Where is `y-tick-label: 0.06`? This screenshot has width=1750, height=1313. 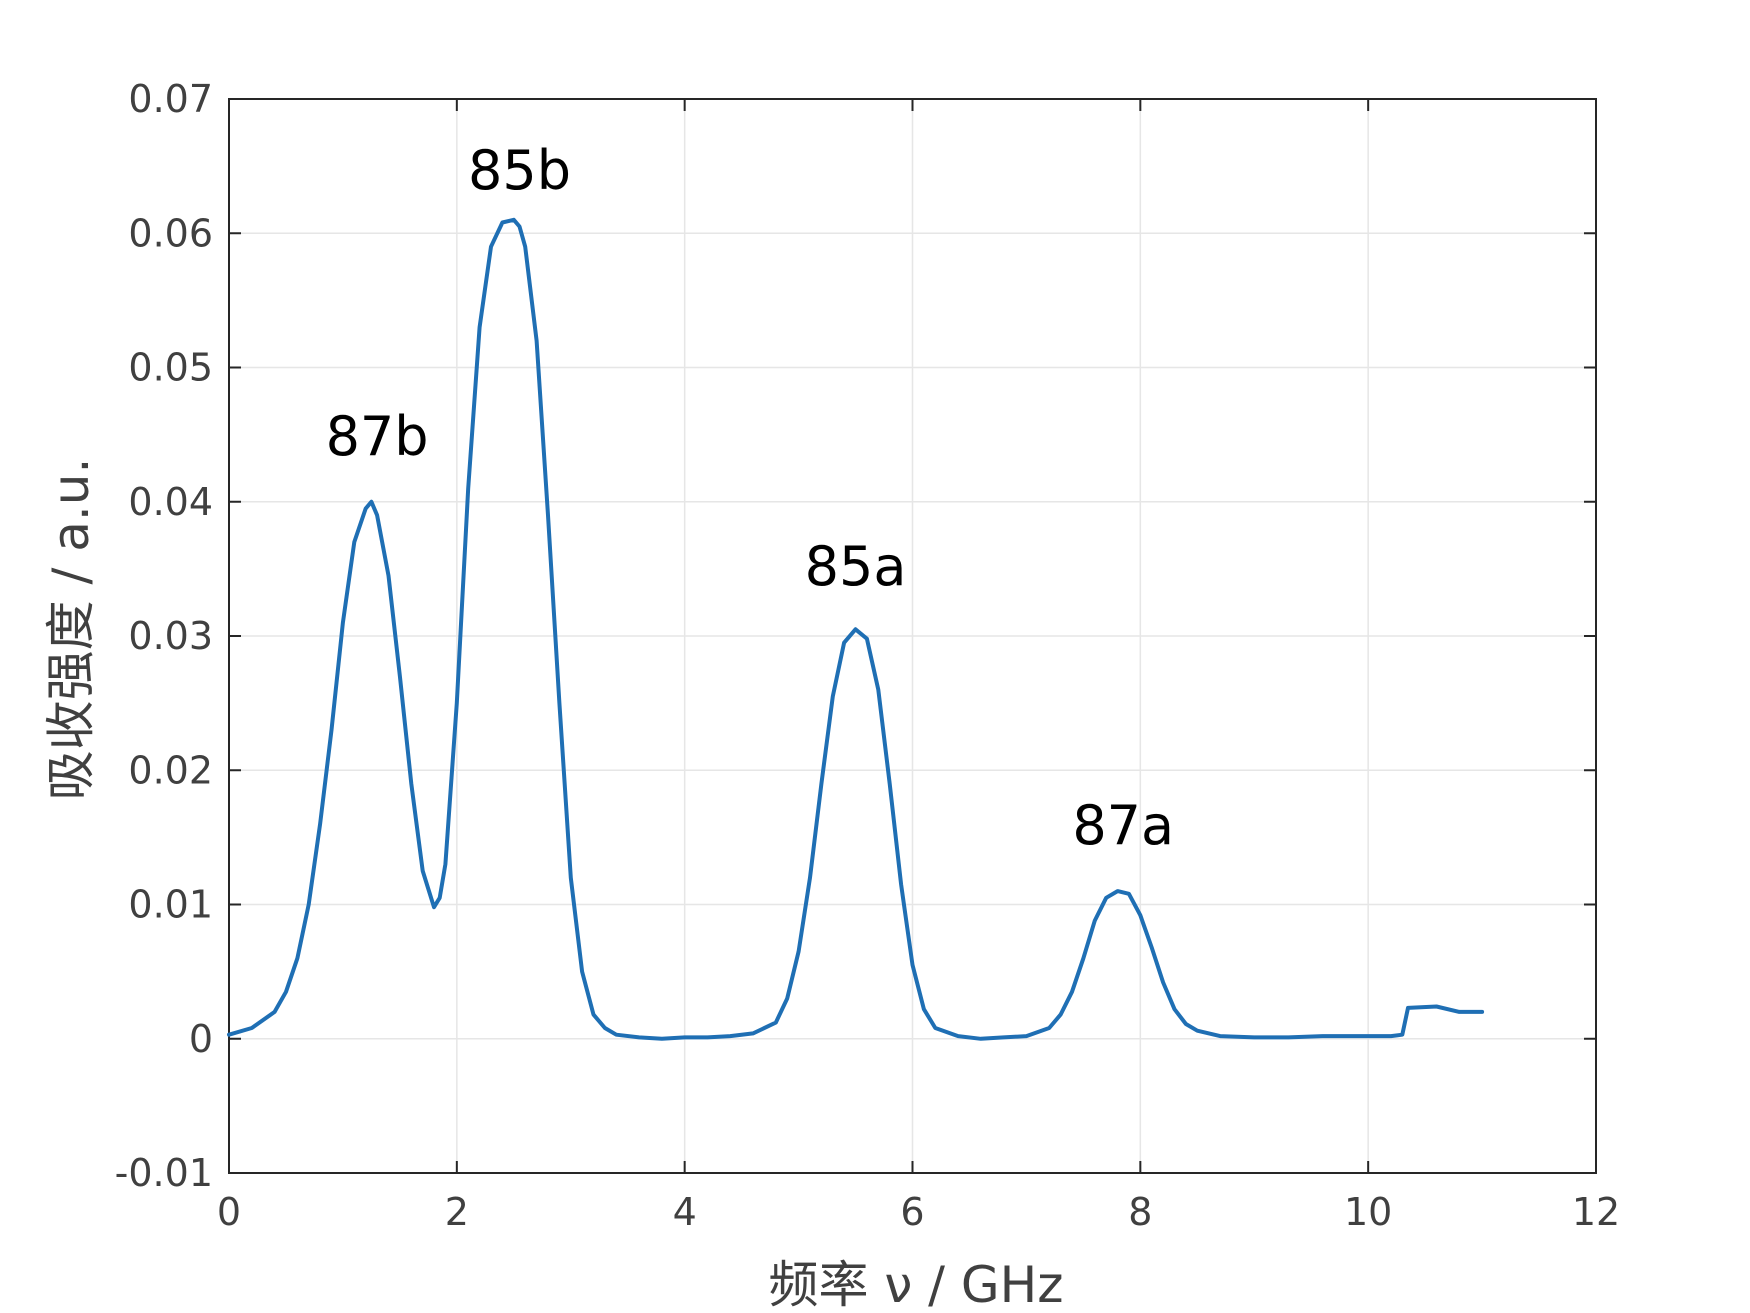 y-tick-label: 0.06 is located at coordinates (170, 233).